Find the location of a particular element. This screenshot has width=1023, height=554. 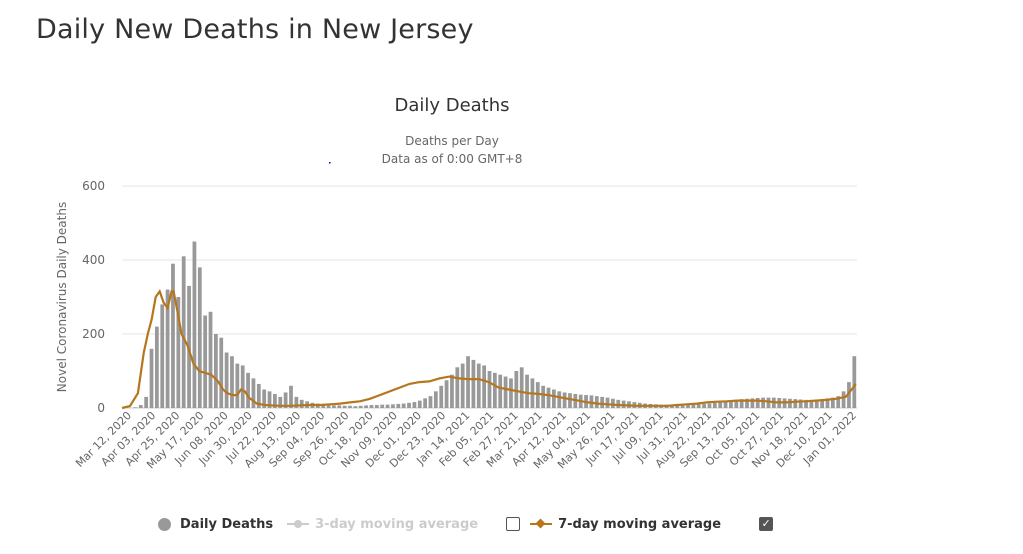

legend-daily-deaths: Daily Deaths is located at coordinates (215, 524).